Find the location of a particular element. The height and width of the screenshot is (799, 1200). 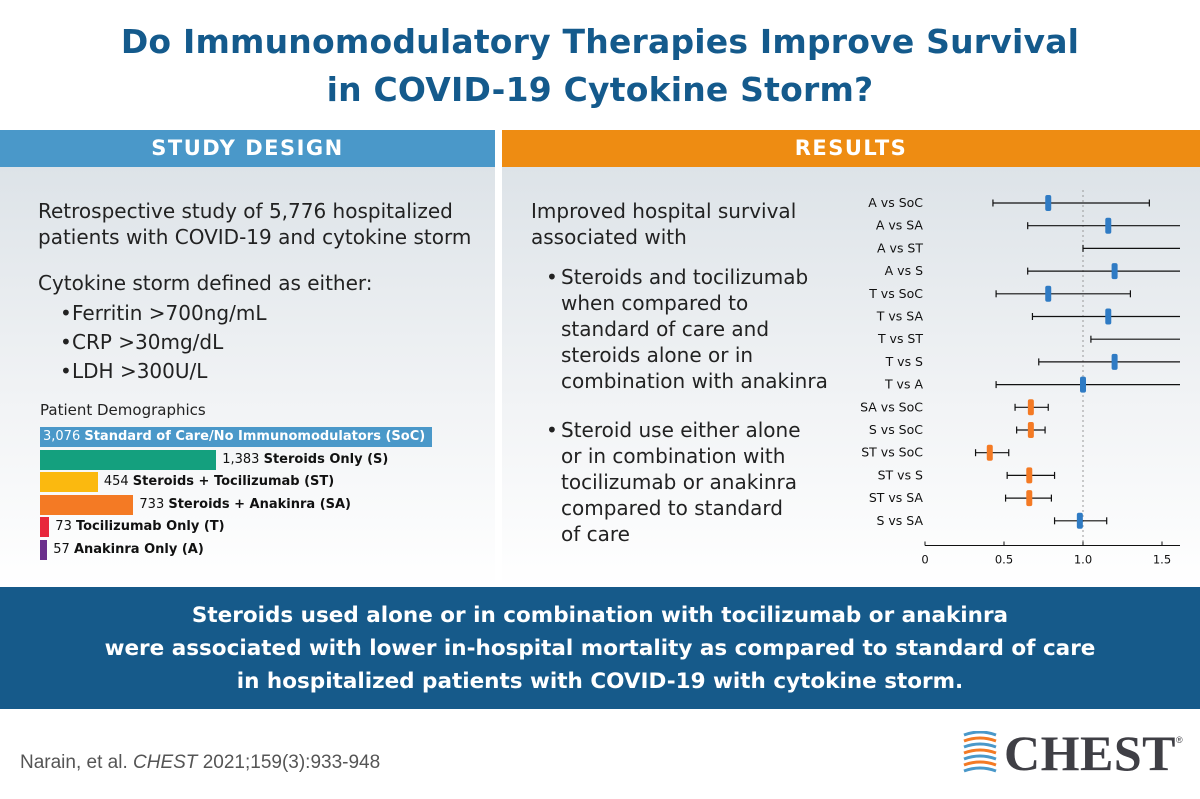

results-header: RESULTS is located at coordinates (851, 148).